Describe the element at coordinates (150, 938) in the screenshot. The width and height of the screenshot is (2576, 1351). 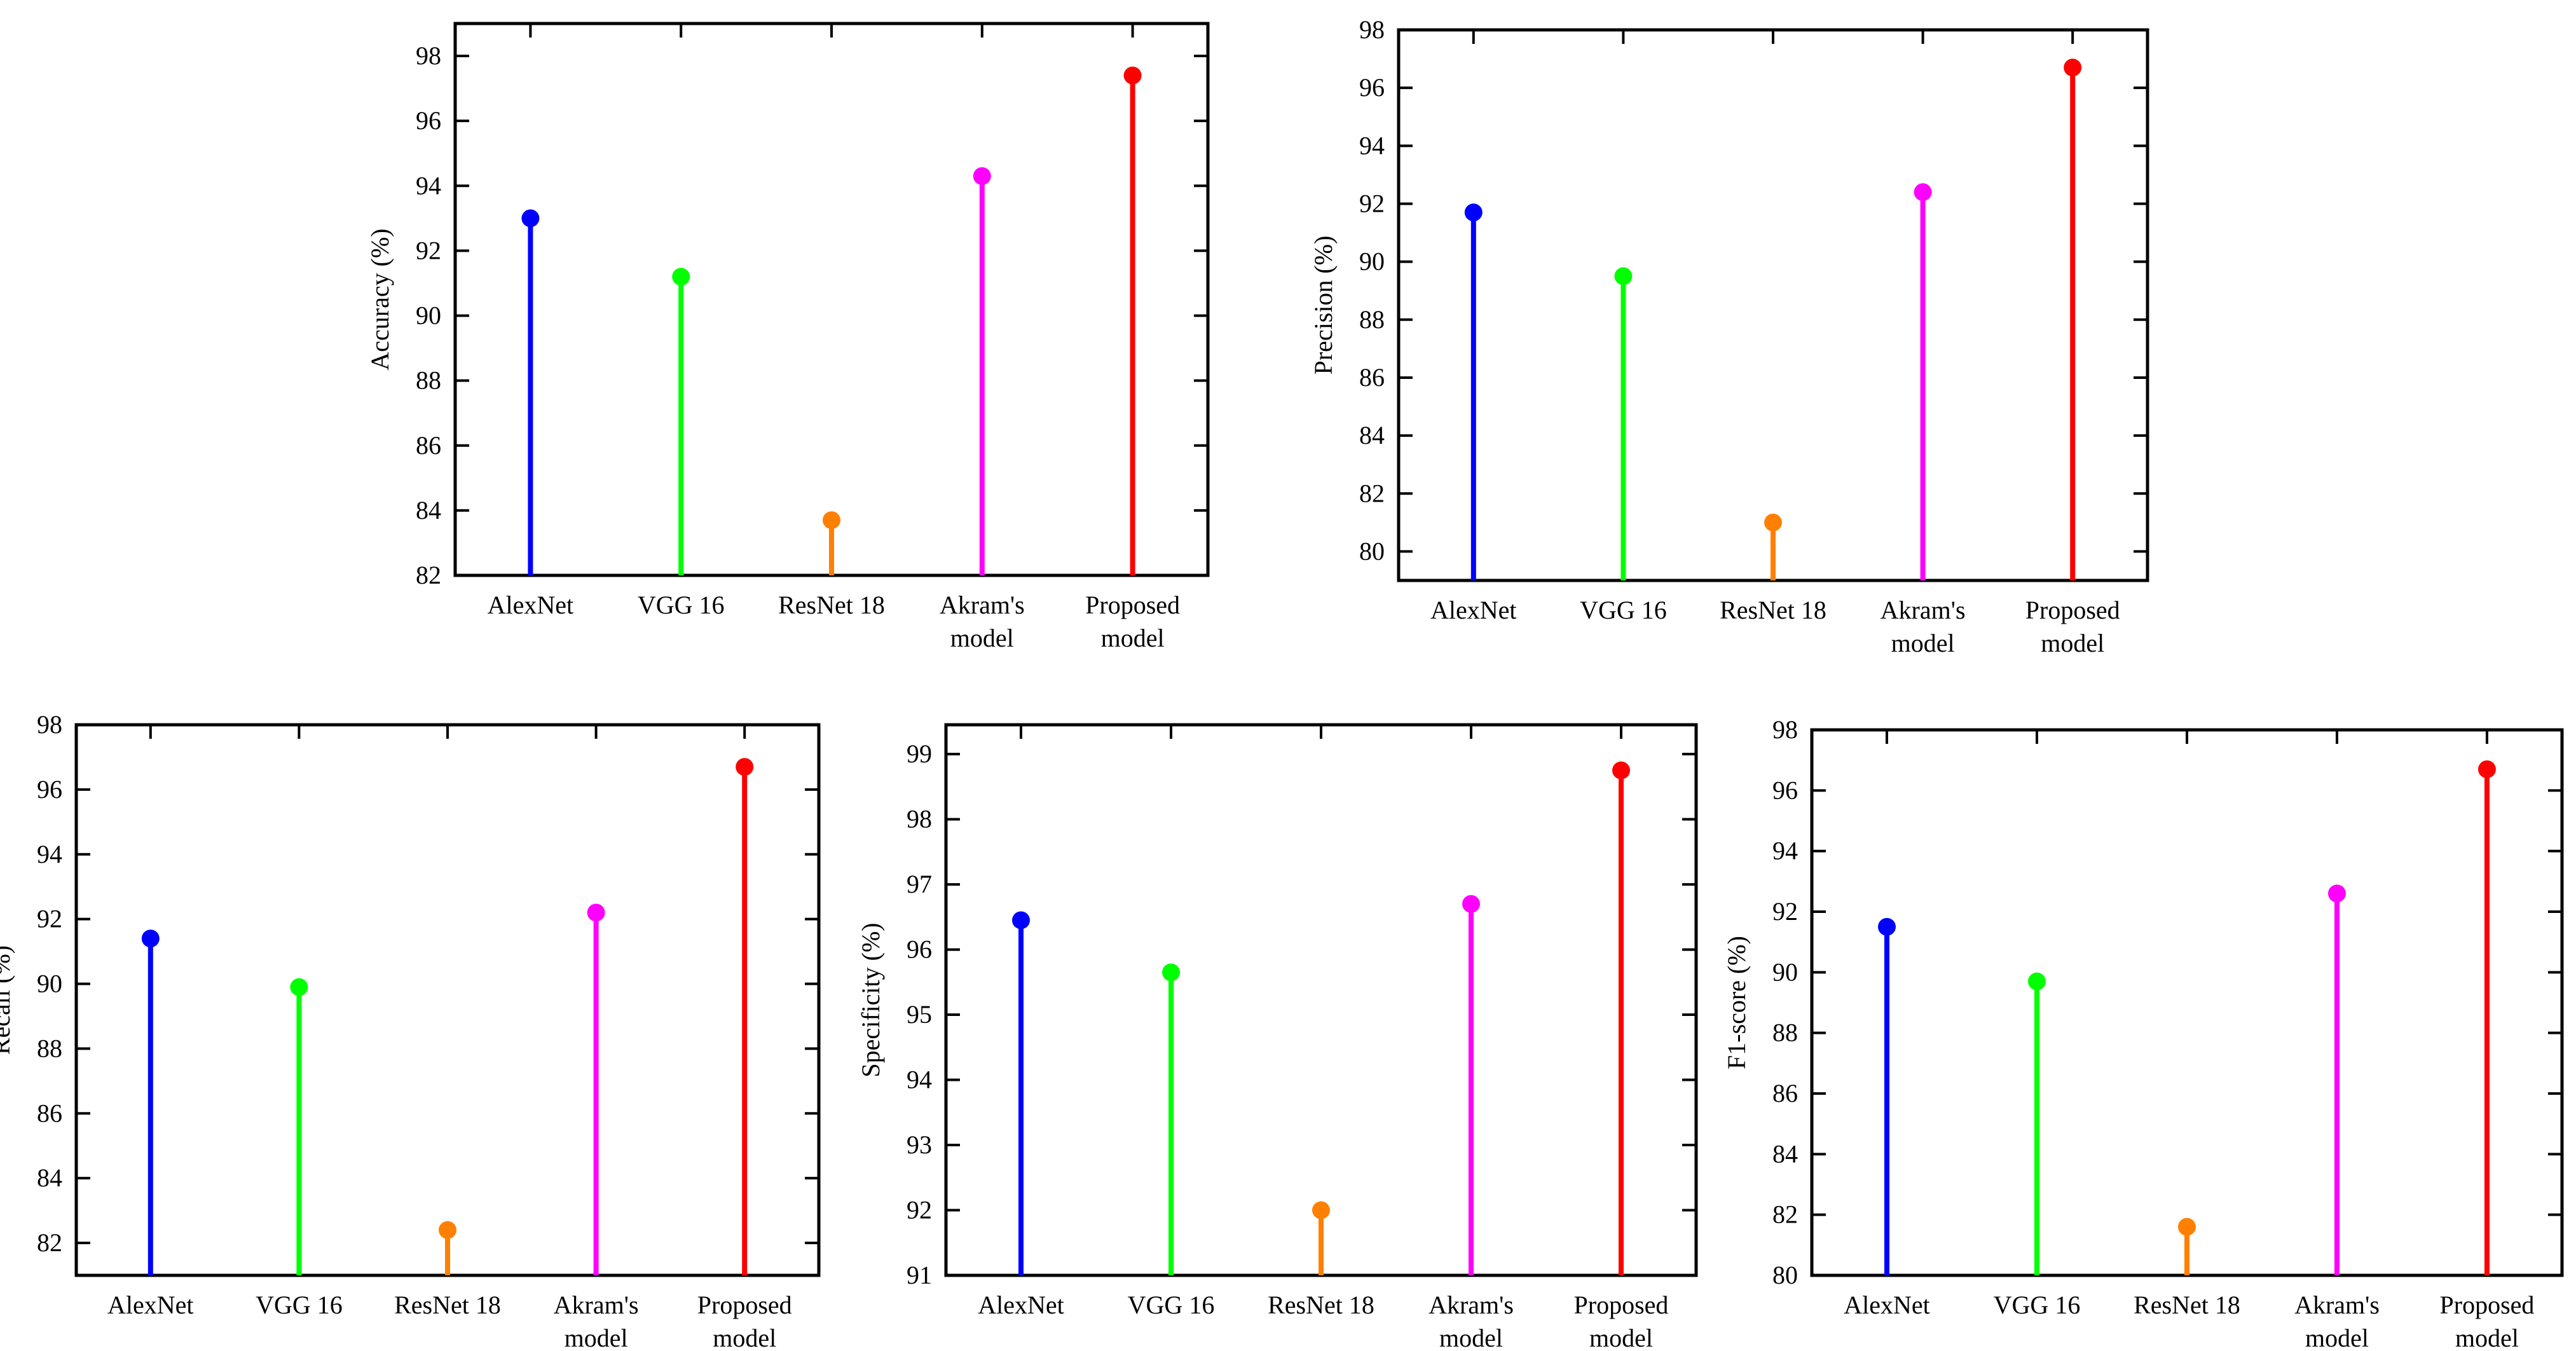
I see `marker-recall-alexnet` at that location.